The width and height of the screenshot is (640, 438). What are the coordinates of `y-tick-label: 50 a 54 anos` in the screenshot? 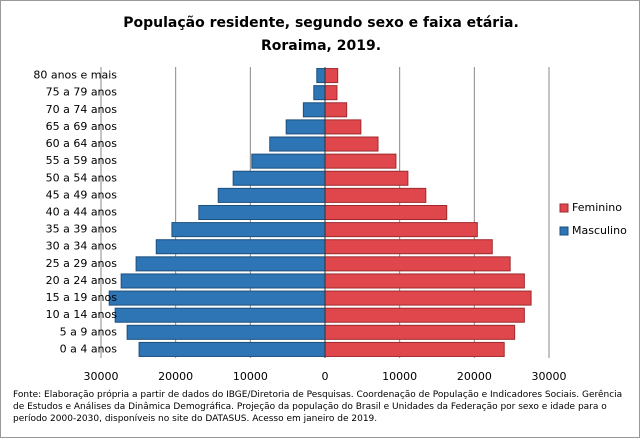 It's located at (82, 177).